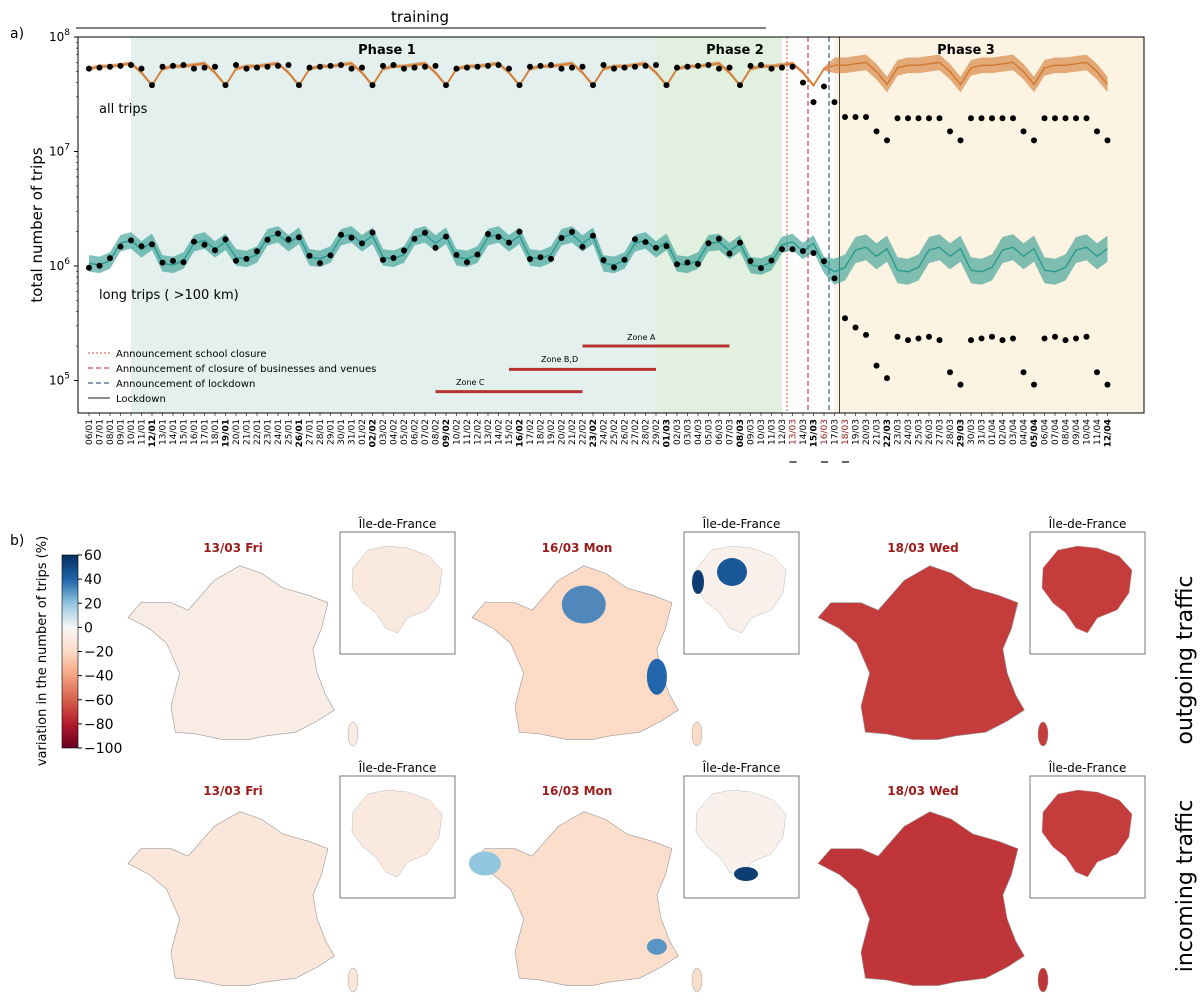 This screenshot has height=1002, width=1202. Describe the element at coordinates (169, 295) in the screenshot. I see `long-trips-label: long trips ( >100 km)` at that location.